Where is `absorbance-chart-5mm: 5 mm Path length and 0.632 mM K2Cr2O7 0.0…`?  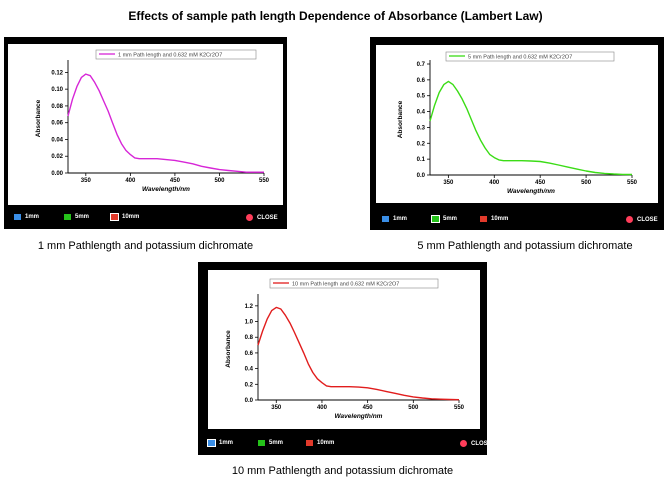
absorbance-chart-5mm: 5 mm Path length and 0.632 mM K2Cr2O7 0.0… is located at coordinates (517, 124).